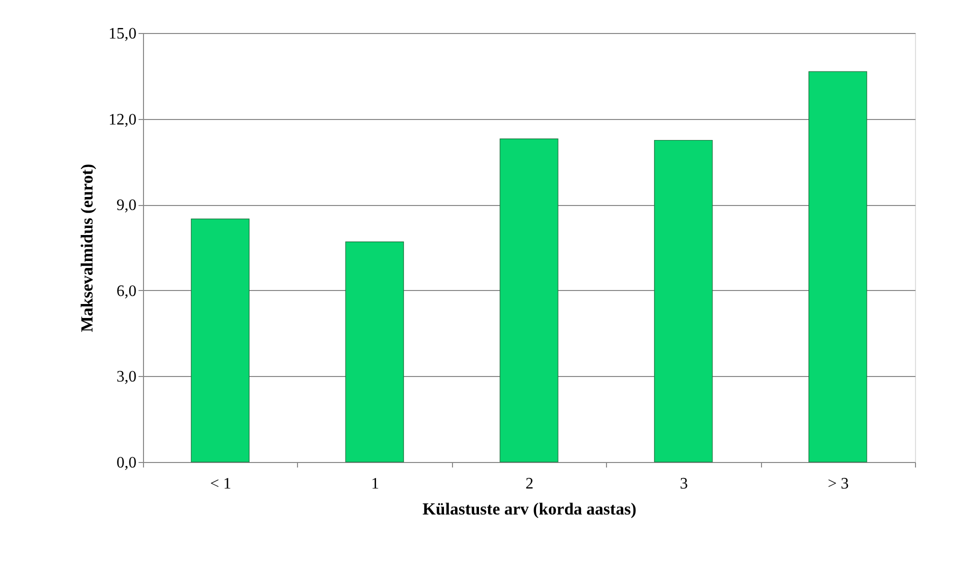  What do you see at coordinates (375, 484) in the screenshot?
I see `x-tick-label: 1` at bounding box center [375, 484].